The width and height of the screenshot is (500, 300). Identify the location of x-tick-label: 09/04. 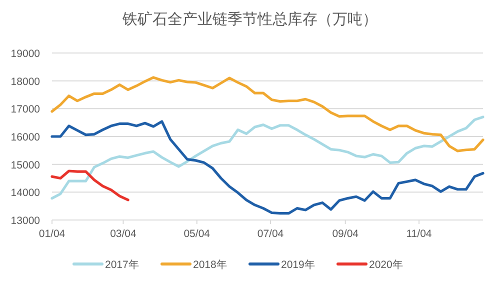
(345, 234).